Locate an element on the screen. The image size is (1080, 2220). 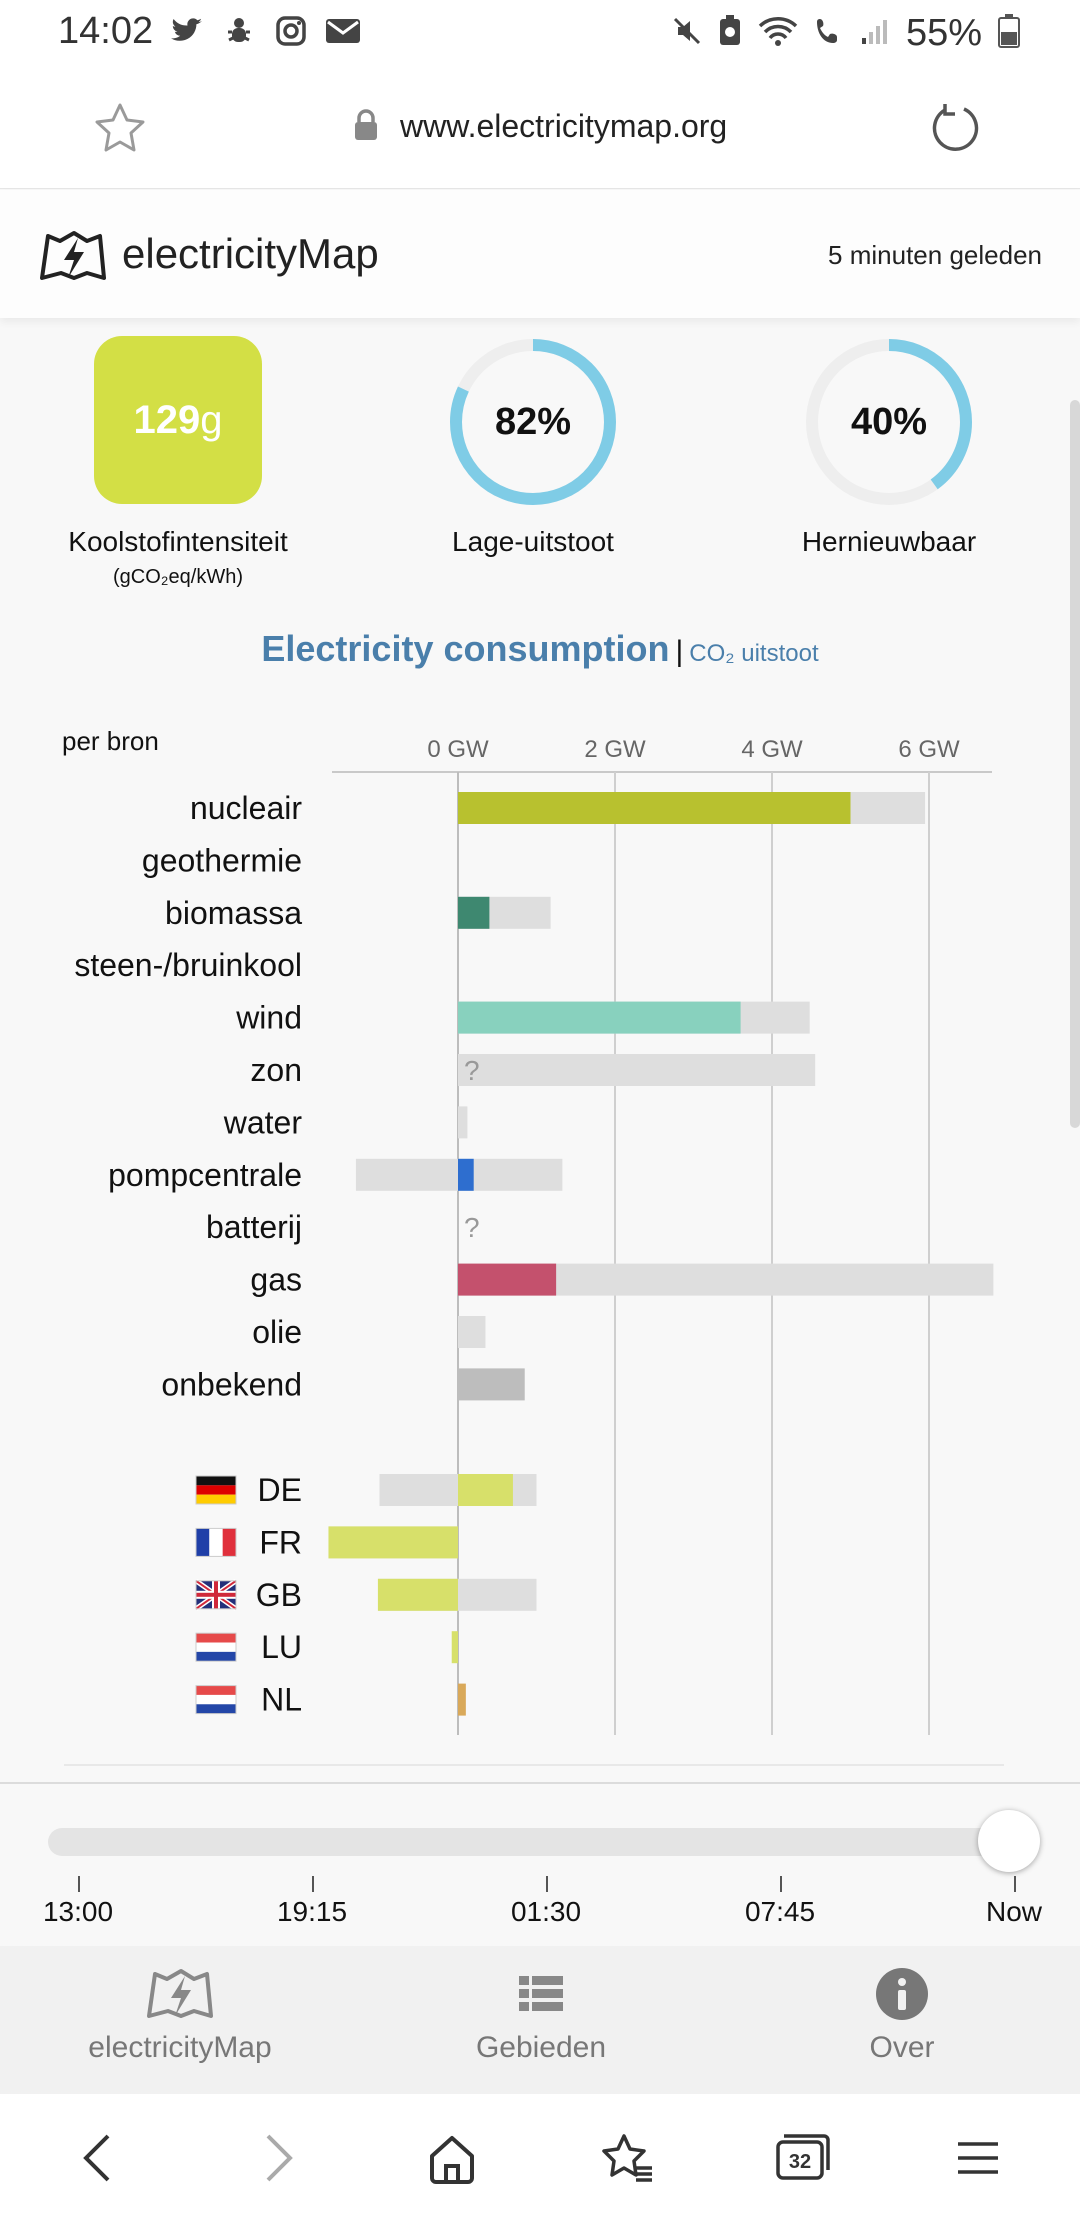
source-label: nucleair is located at coordinates (246, 808).